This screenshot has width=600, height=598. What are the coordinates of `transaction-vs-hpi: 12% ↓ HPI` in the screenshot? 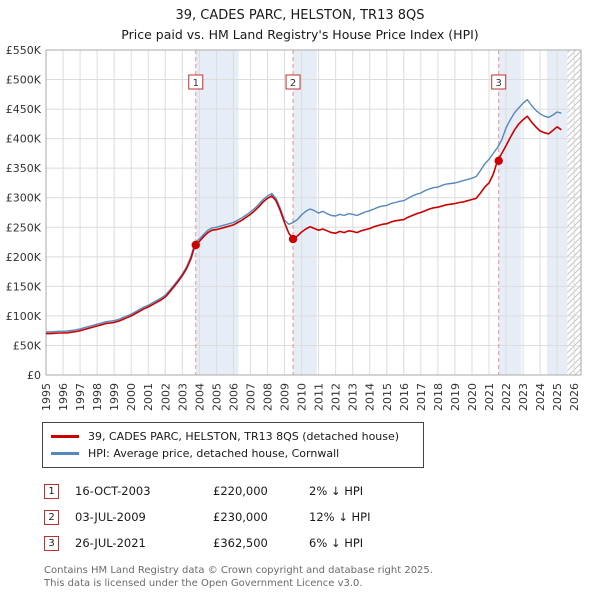 It's located at (340, 517).